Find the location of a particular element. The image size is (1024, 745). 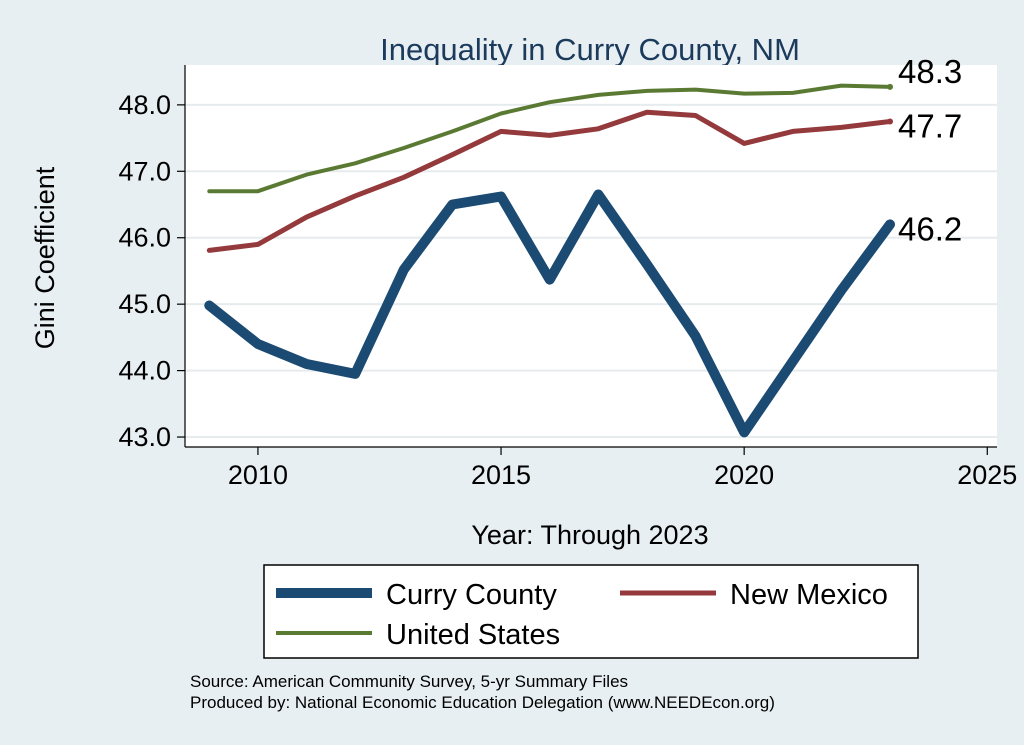

series-line-new-mexico is located at coordinates (549, 181).